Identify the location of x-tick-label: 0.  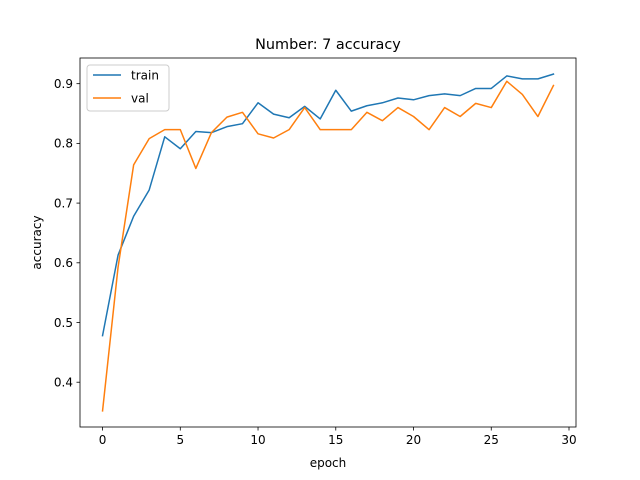
(103, 440).